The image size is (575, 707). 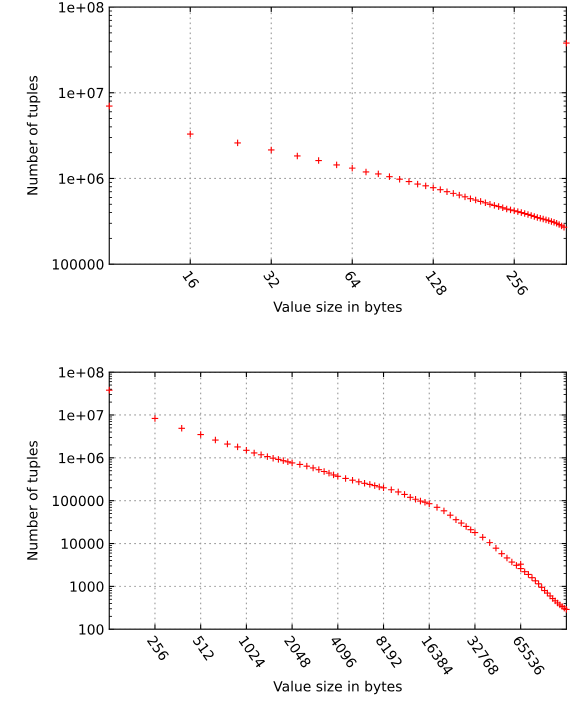 What do you see at coordinates (353, 280) in the screenshot?
I see `x-tick-label: 64` at bounding box center [353, 280].